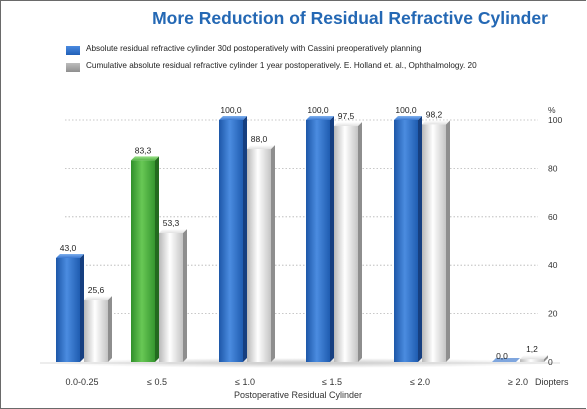  What do you see at coordinates (553, 314) in the screenshot?
I see `y-tick-label: 20` at bounding box center [553, 314].